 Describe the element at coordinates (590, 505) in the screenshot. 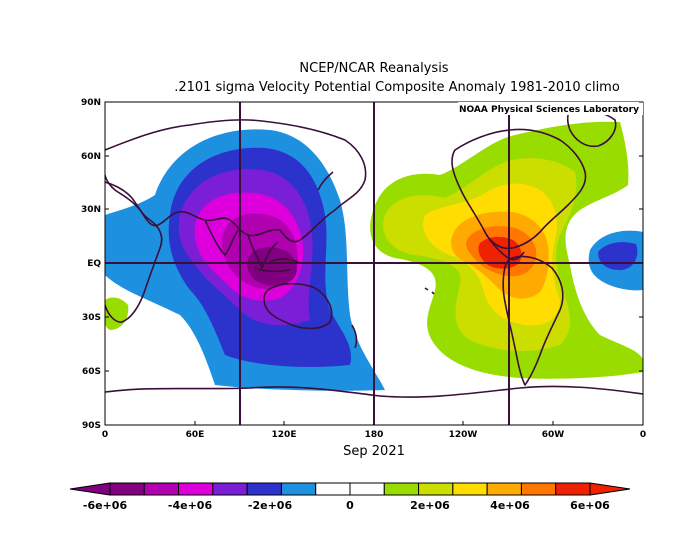

I see `colorbar-label-pos6: 6e+06` at that location.